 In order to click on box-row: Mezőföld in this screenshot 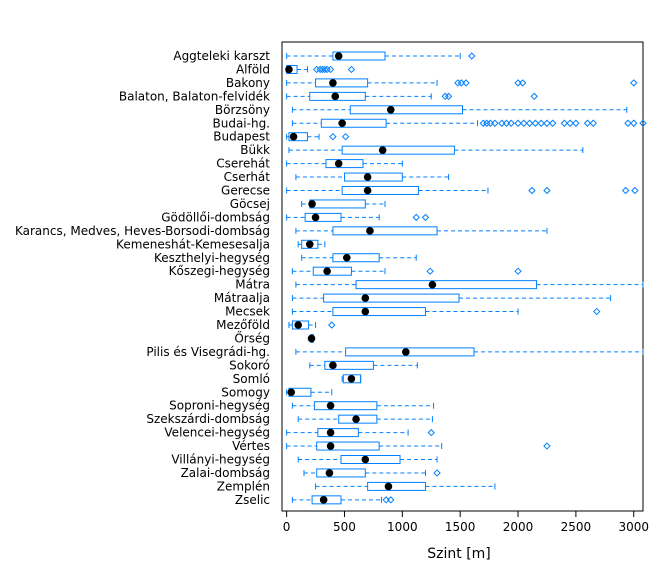, I will do `click(276, 325)`.